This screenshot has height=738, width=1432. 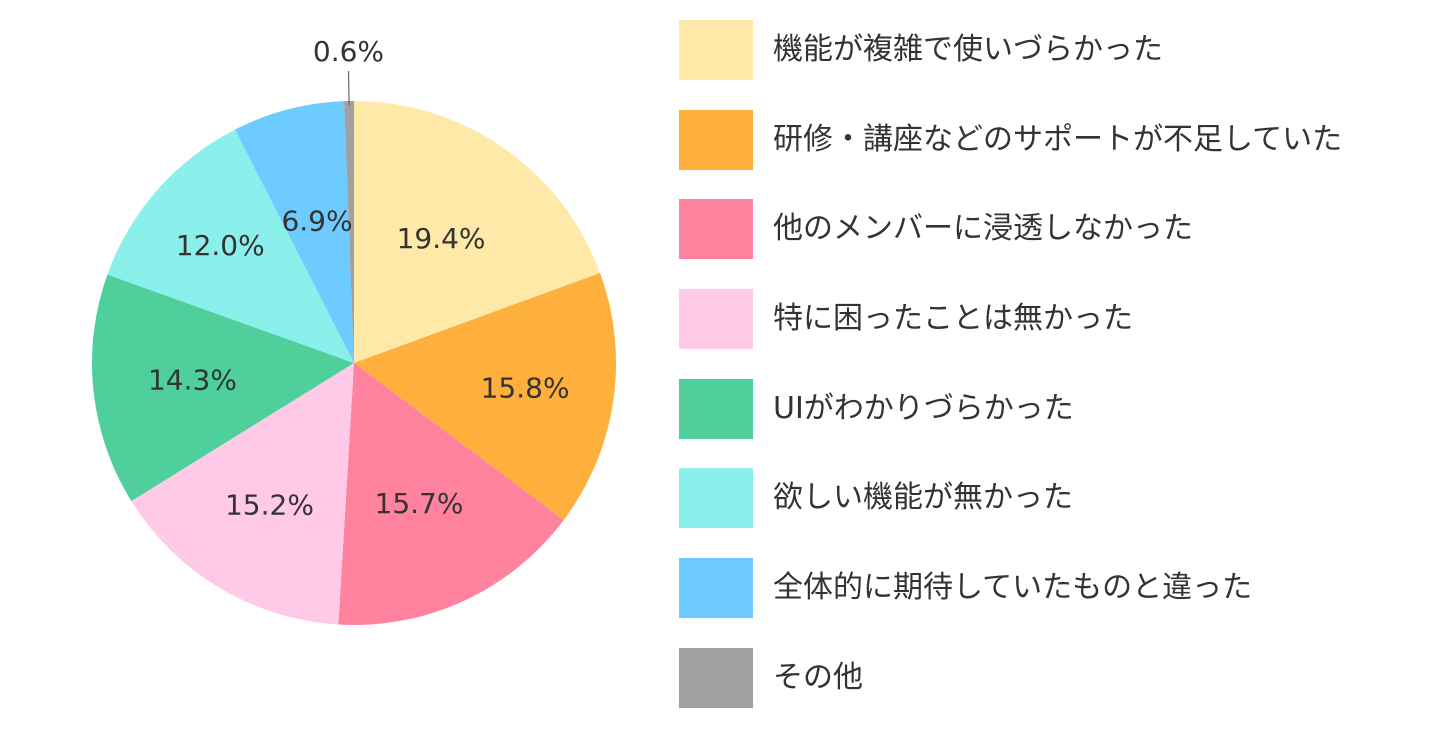 What do you see at coordinates (419, 503) in the screenshot?
I see `data-label: 15.7%` at bounding box center [419, 503].